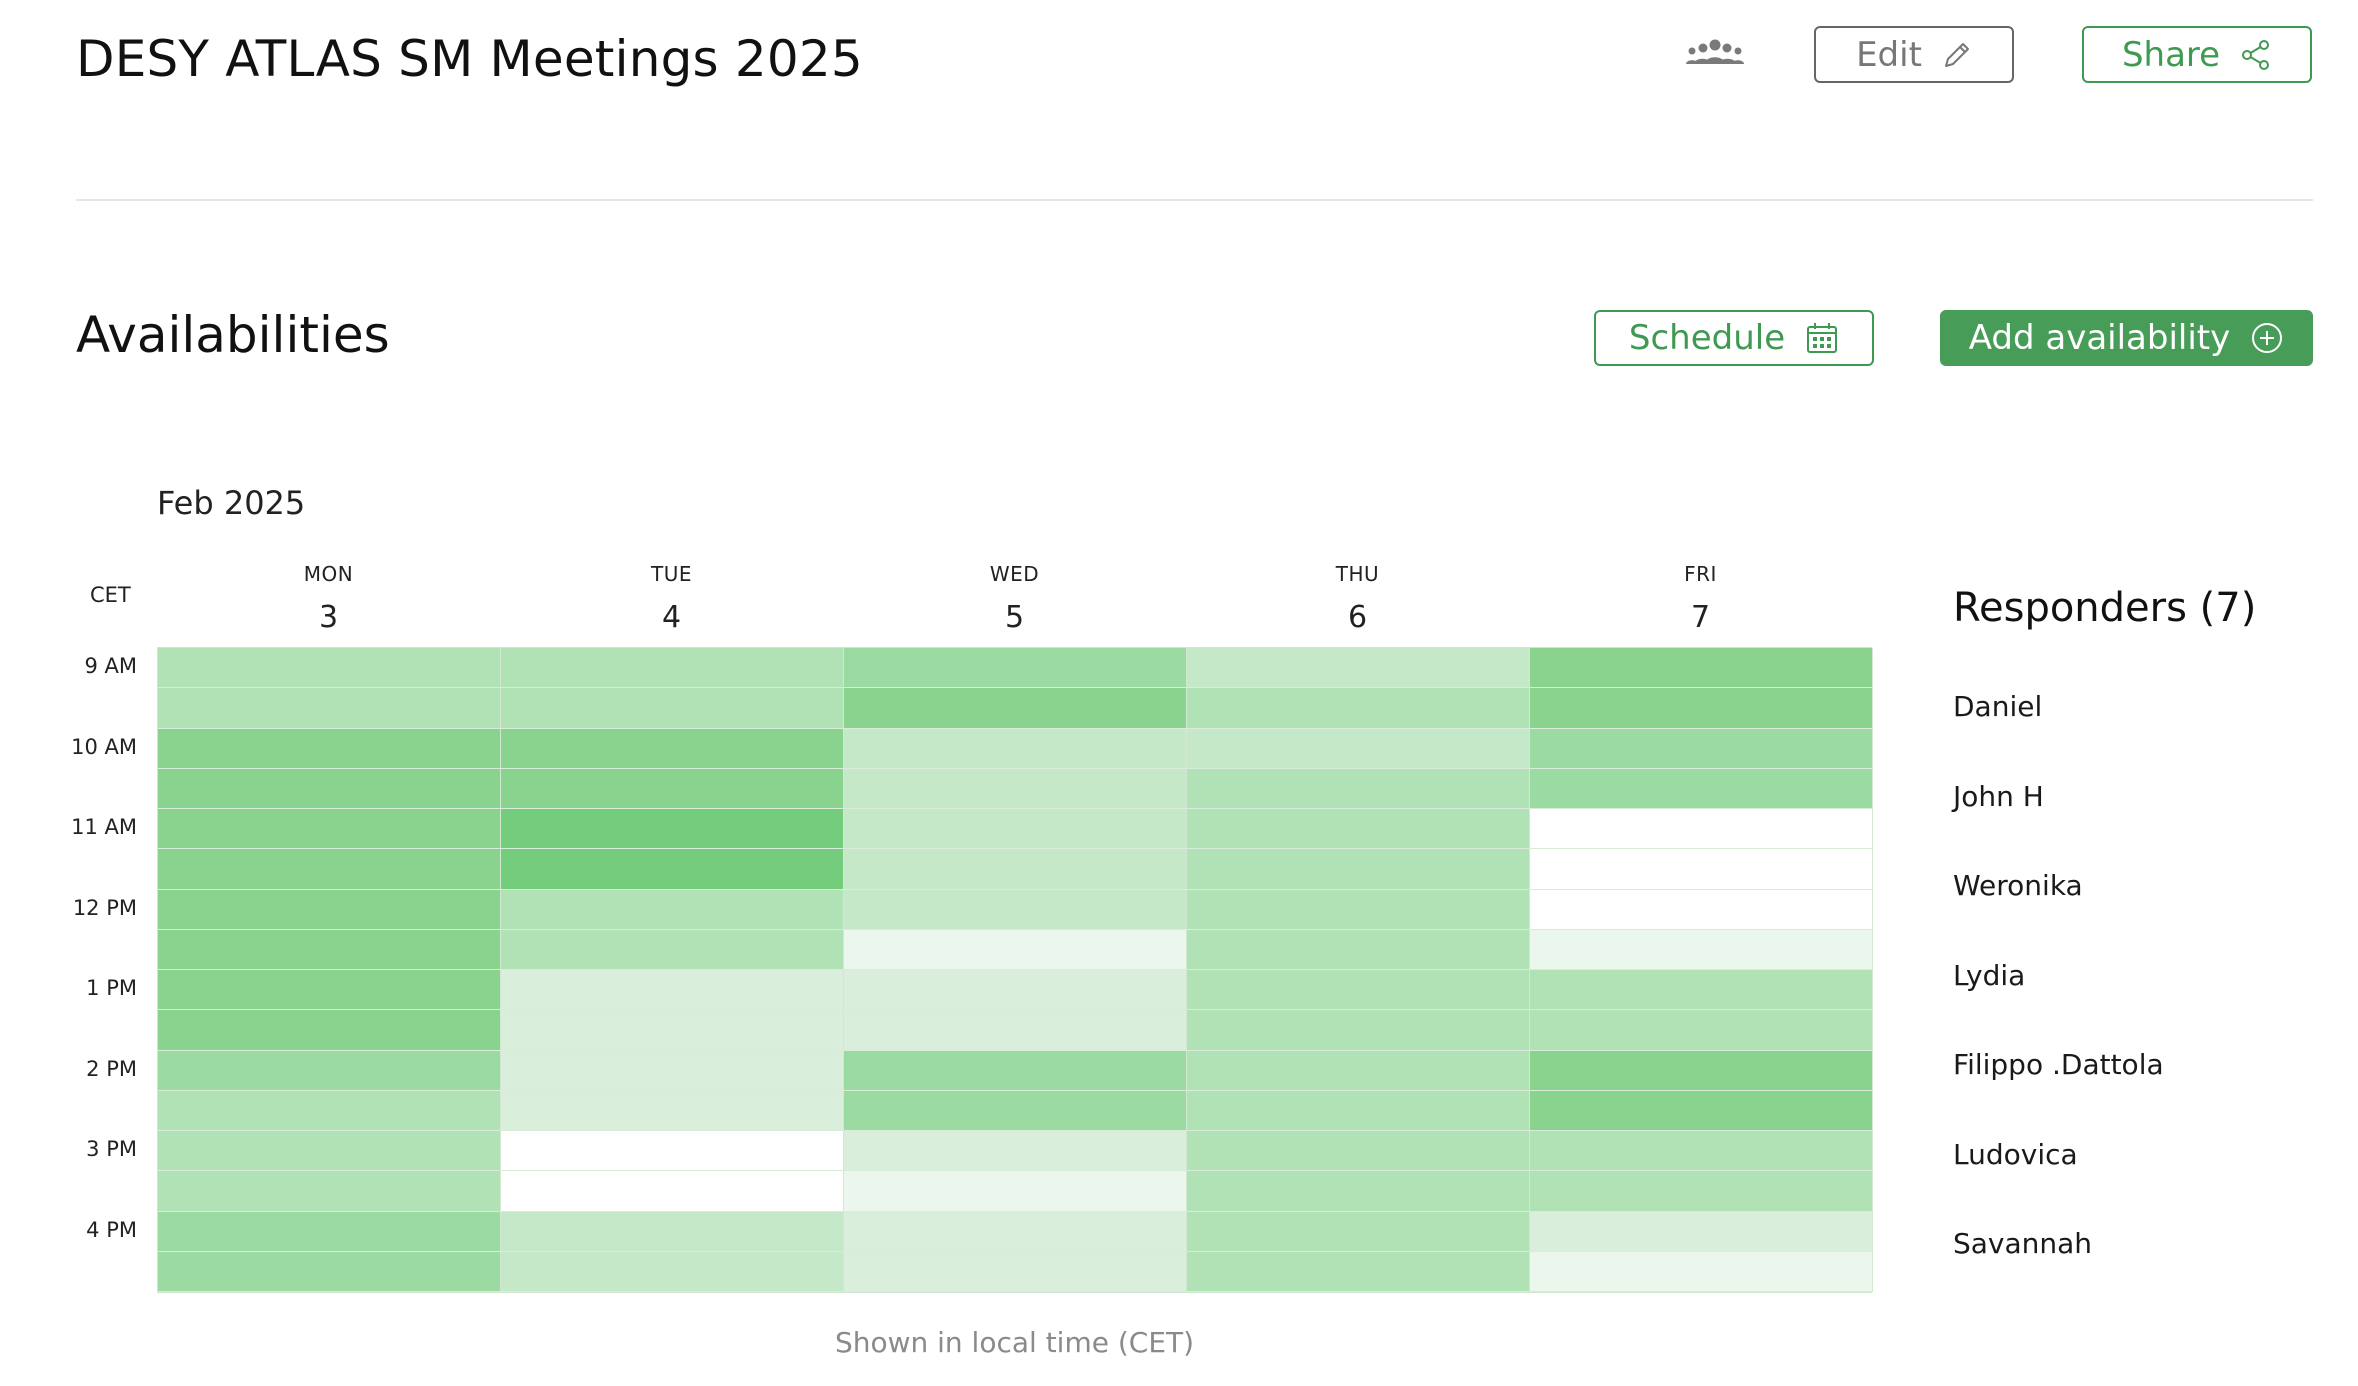 This screenshot has width=2358, height=1386. I want to click on responder-item: Daniel, so click(1998, 706).